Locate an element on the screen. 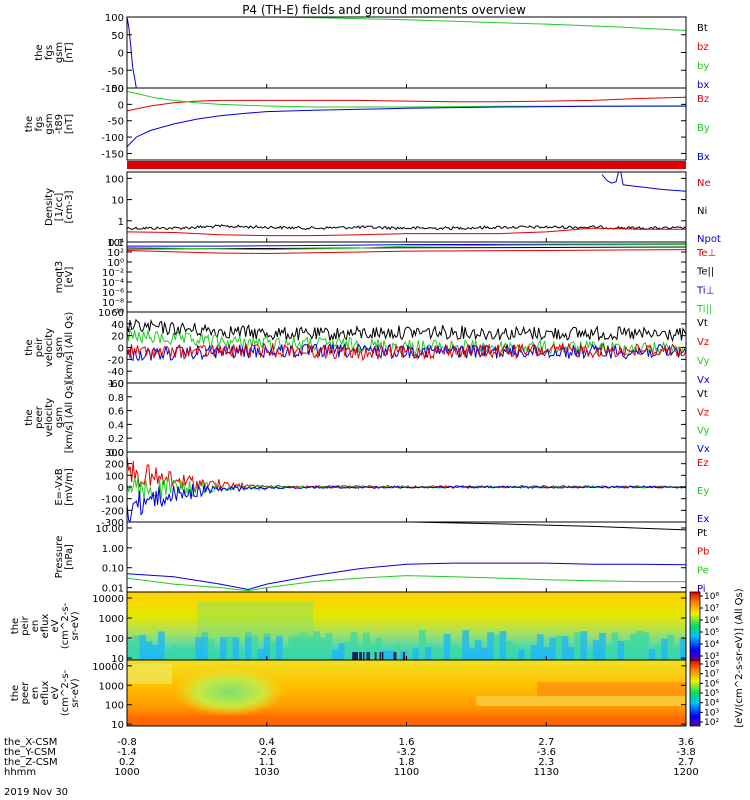 Image resolution: width=750 pixels, height=800 pixels. panel-8: 10.00 1.00 0.10 0.01 Pressure[nPa] Pt Pb Pe Pi is located at coordinates (381, 558).